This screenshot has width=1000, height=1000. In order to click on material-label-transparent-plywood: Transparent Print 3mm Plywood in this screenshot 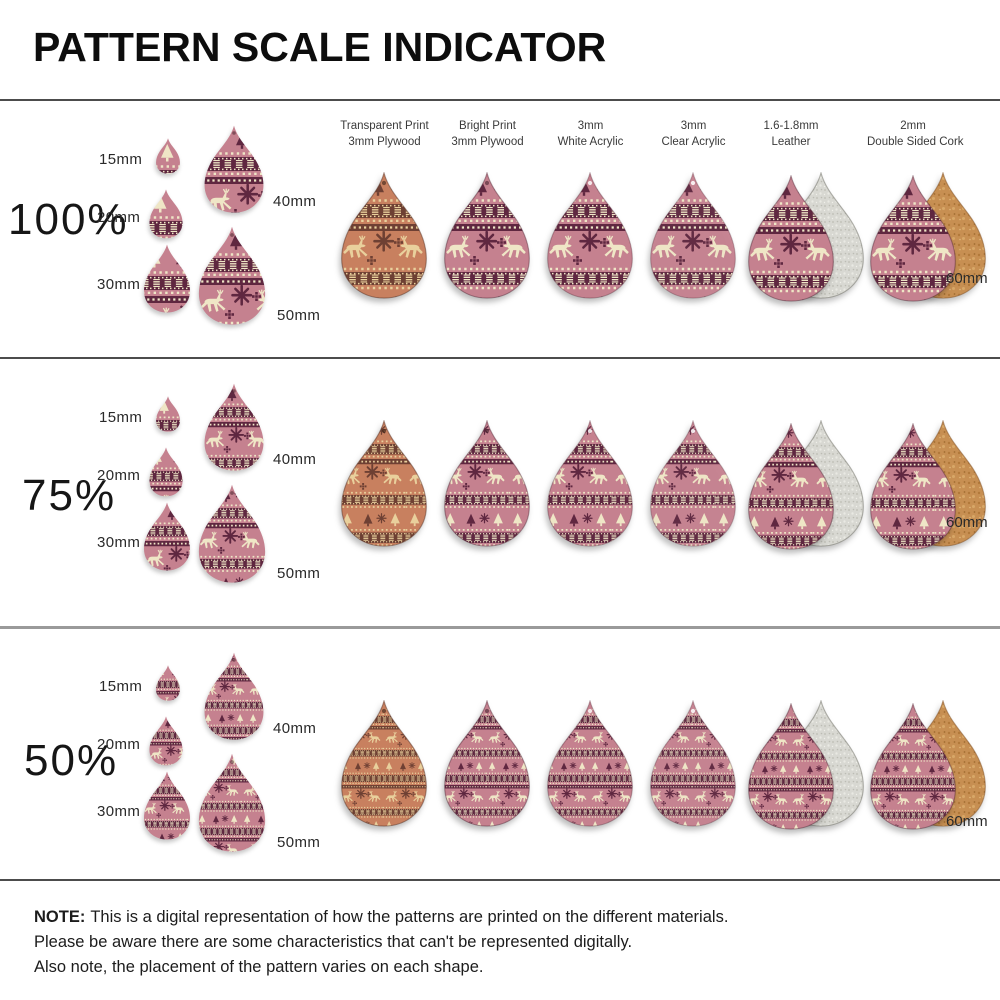, I will do `click(384, 134)`.